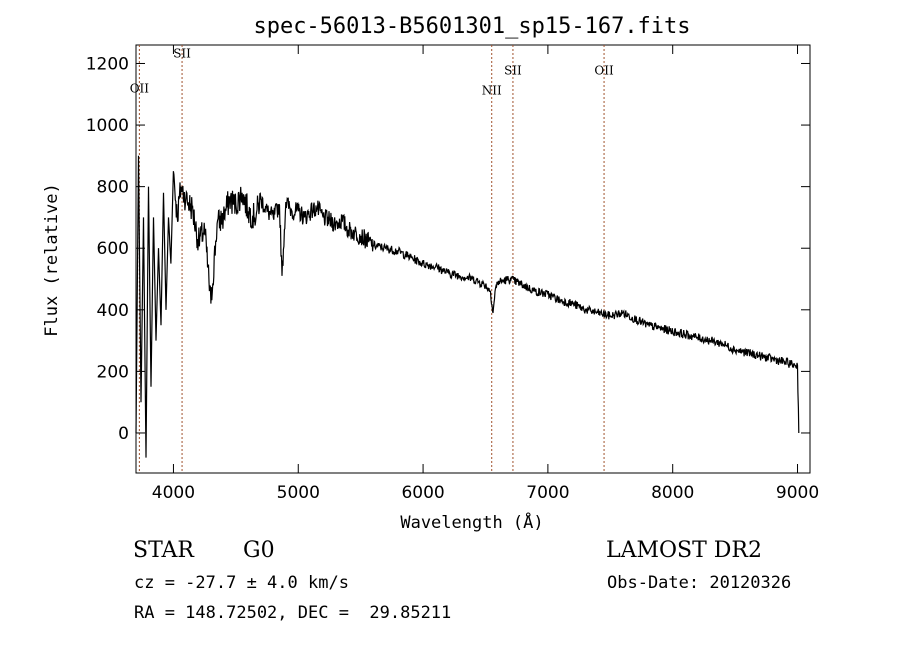 The width and height of the screenshot is (900, 649). Describe the element at coordinates (672, 493) in the screenshot. I see `x-tick-label: 8000` at that location.